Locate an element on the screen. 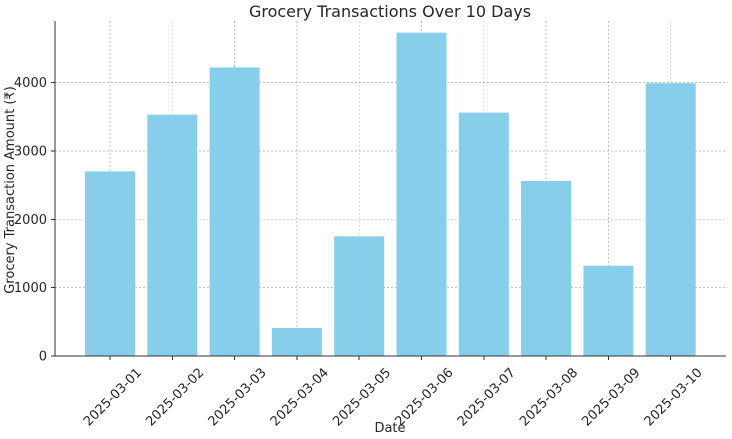 This screenshot has width=732, height=439. x-tick-label: 2025-03-01 is located at coordinates (113, 397).